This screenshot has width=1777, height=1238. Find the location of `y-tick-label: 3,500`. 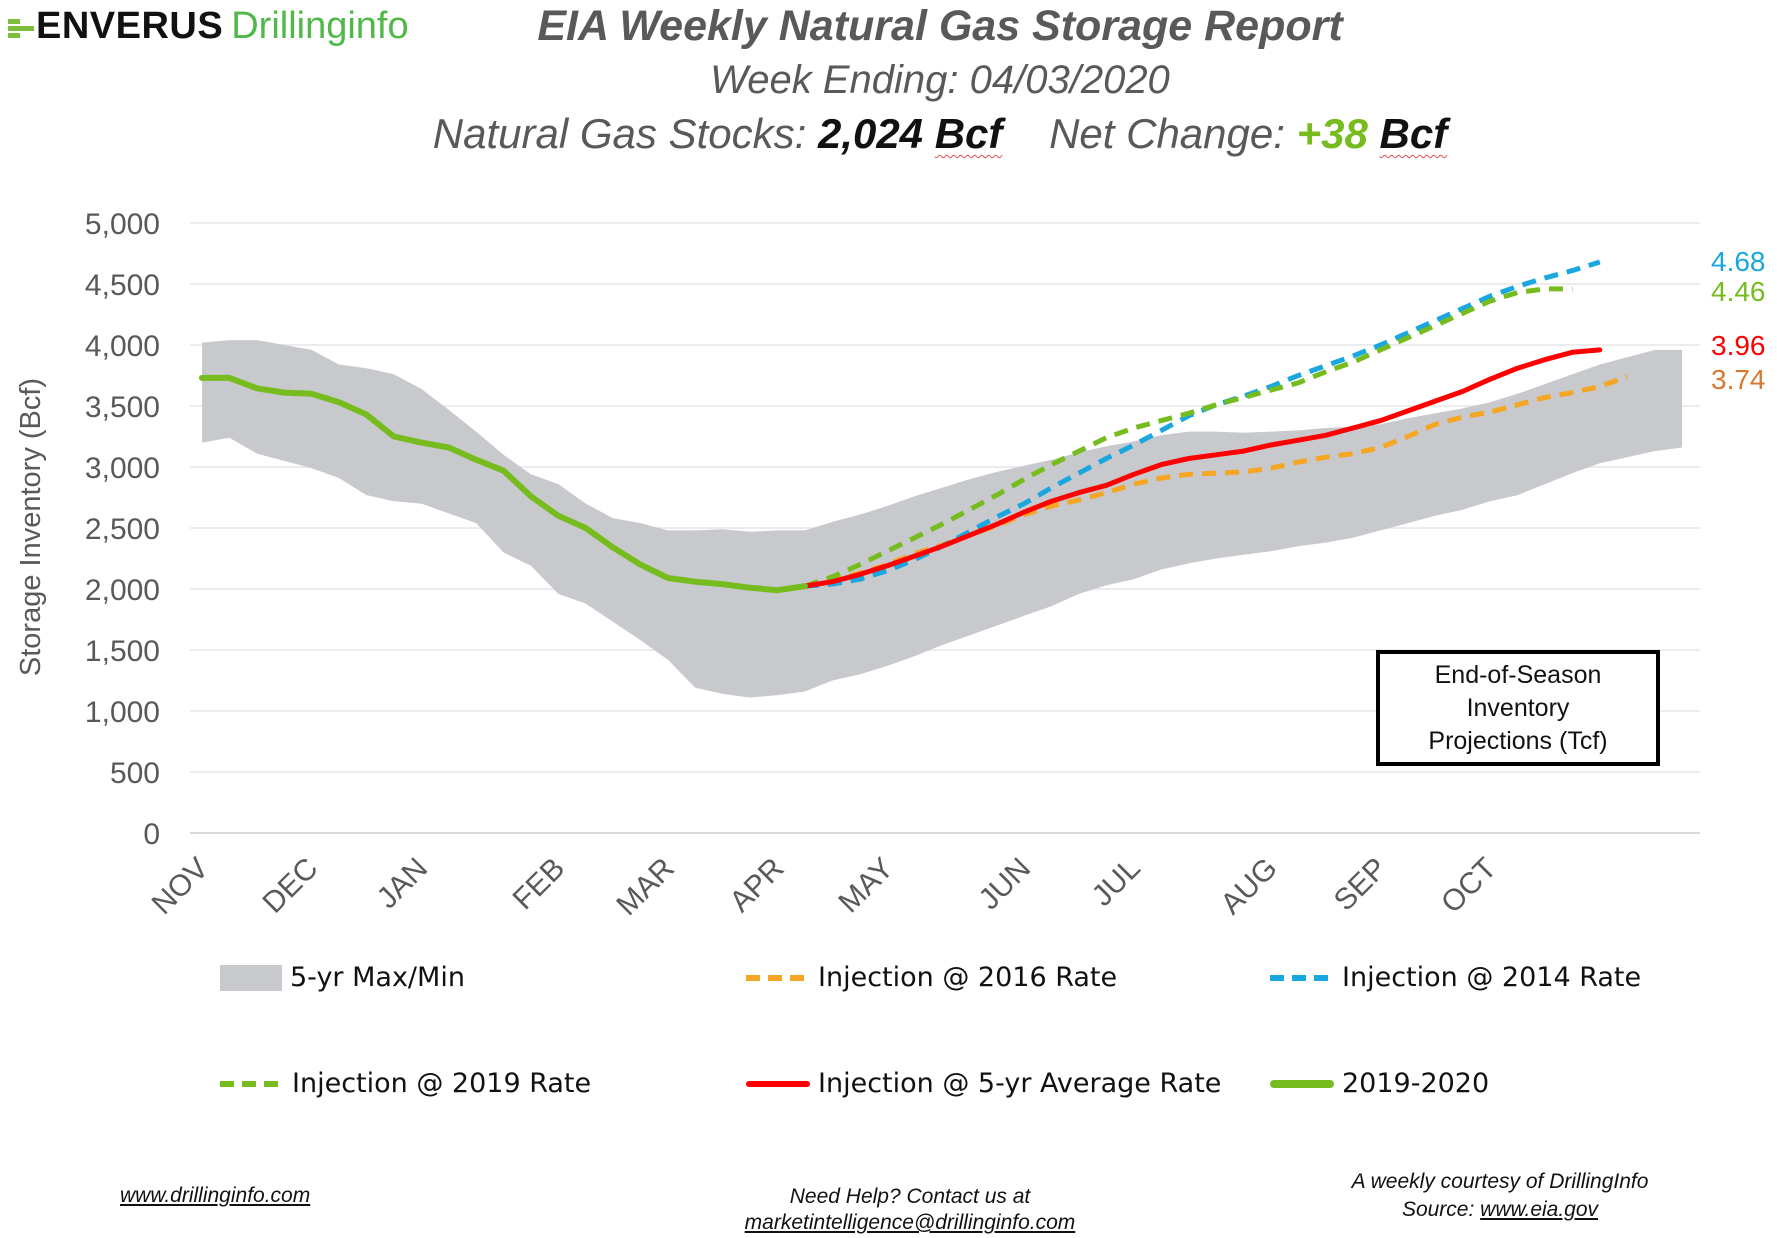

y-tick-label: 3,500 is located at coordinates (122, 407).